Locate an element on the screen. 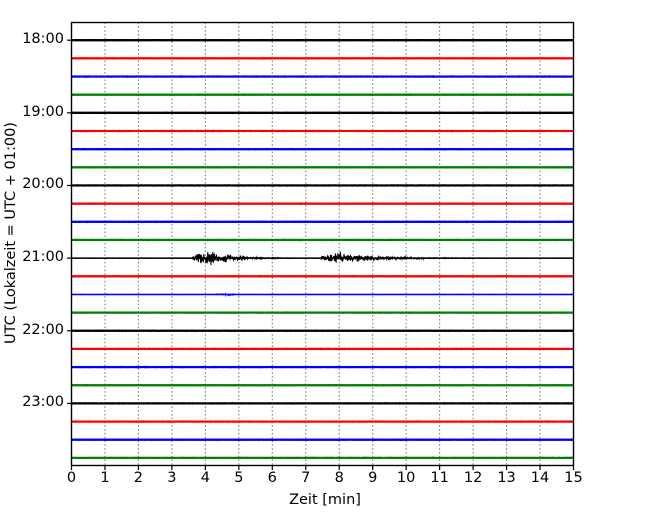 The width and height of the screenshot is (650, 520). x-axis-label-text: Zeit [min] is located at coordinates (325, 500).